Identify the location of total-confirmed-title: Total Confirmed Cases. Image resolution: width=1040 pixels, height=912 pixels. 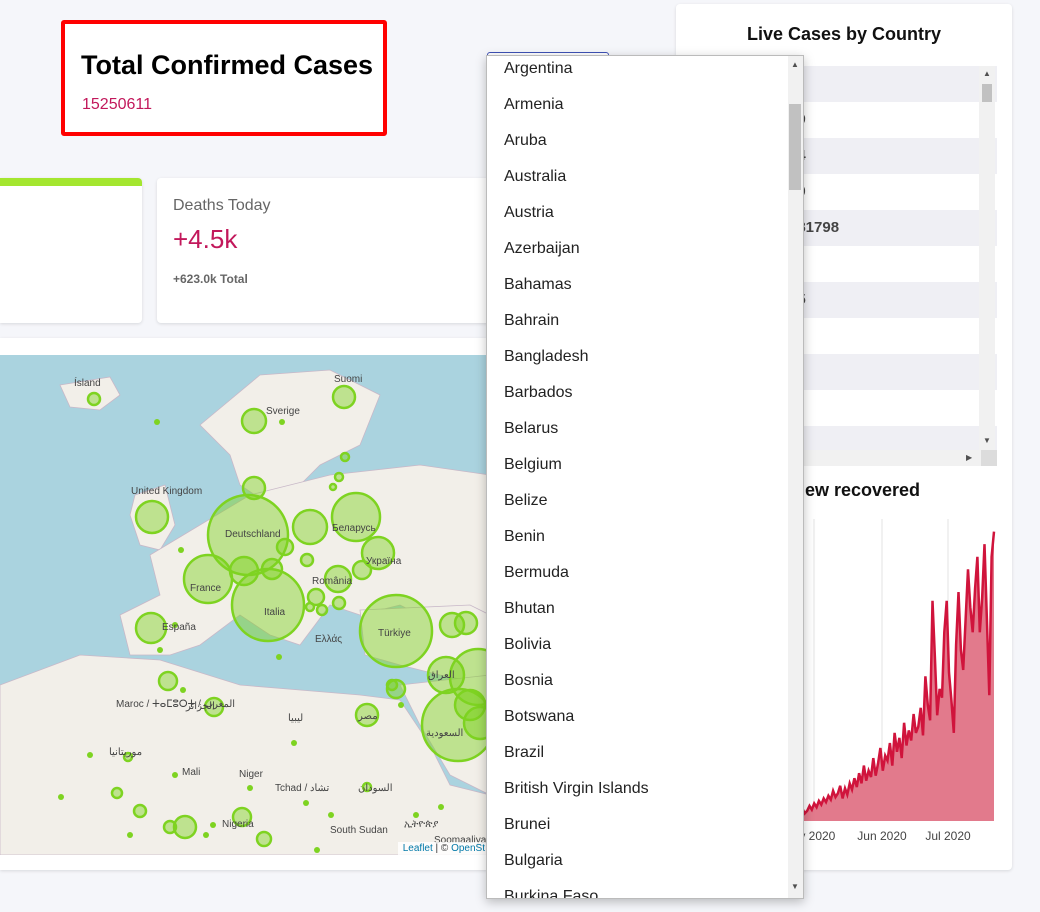
(227, 65).